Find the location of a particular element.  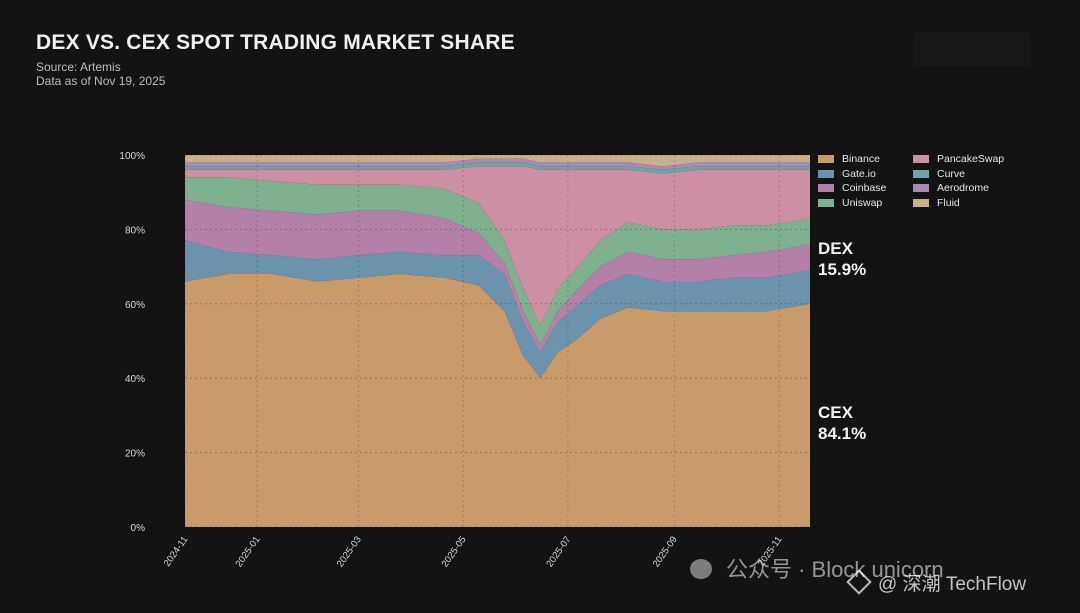

cex-label: CEX is located at coordinates (835, 412).